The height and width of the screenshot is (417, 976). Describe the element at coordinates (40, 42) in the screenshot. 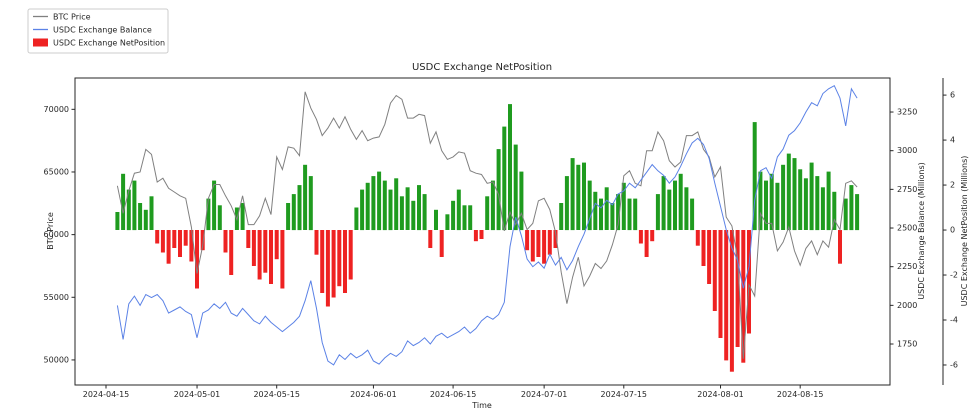

I see `netposition-patch-swatch` at that location.